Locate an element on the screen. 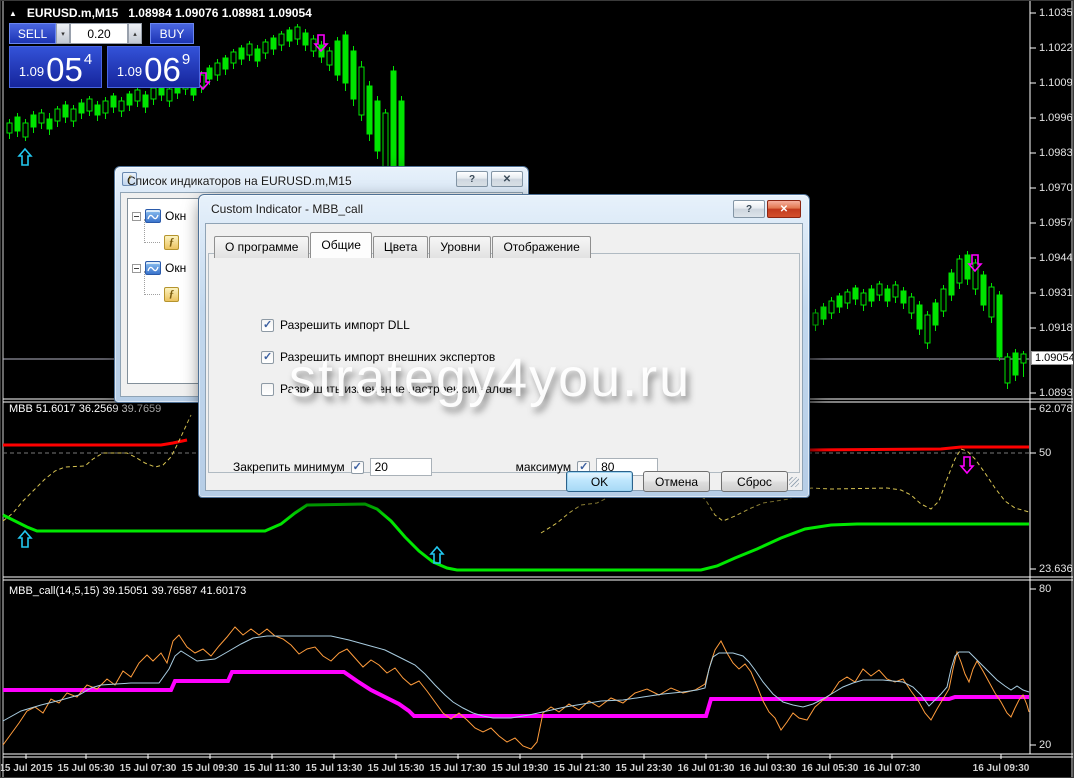 This screenshot has height=778, width=1074. mbbcall-magenta is located at coordinates (516, 694).